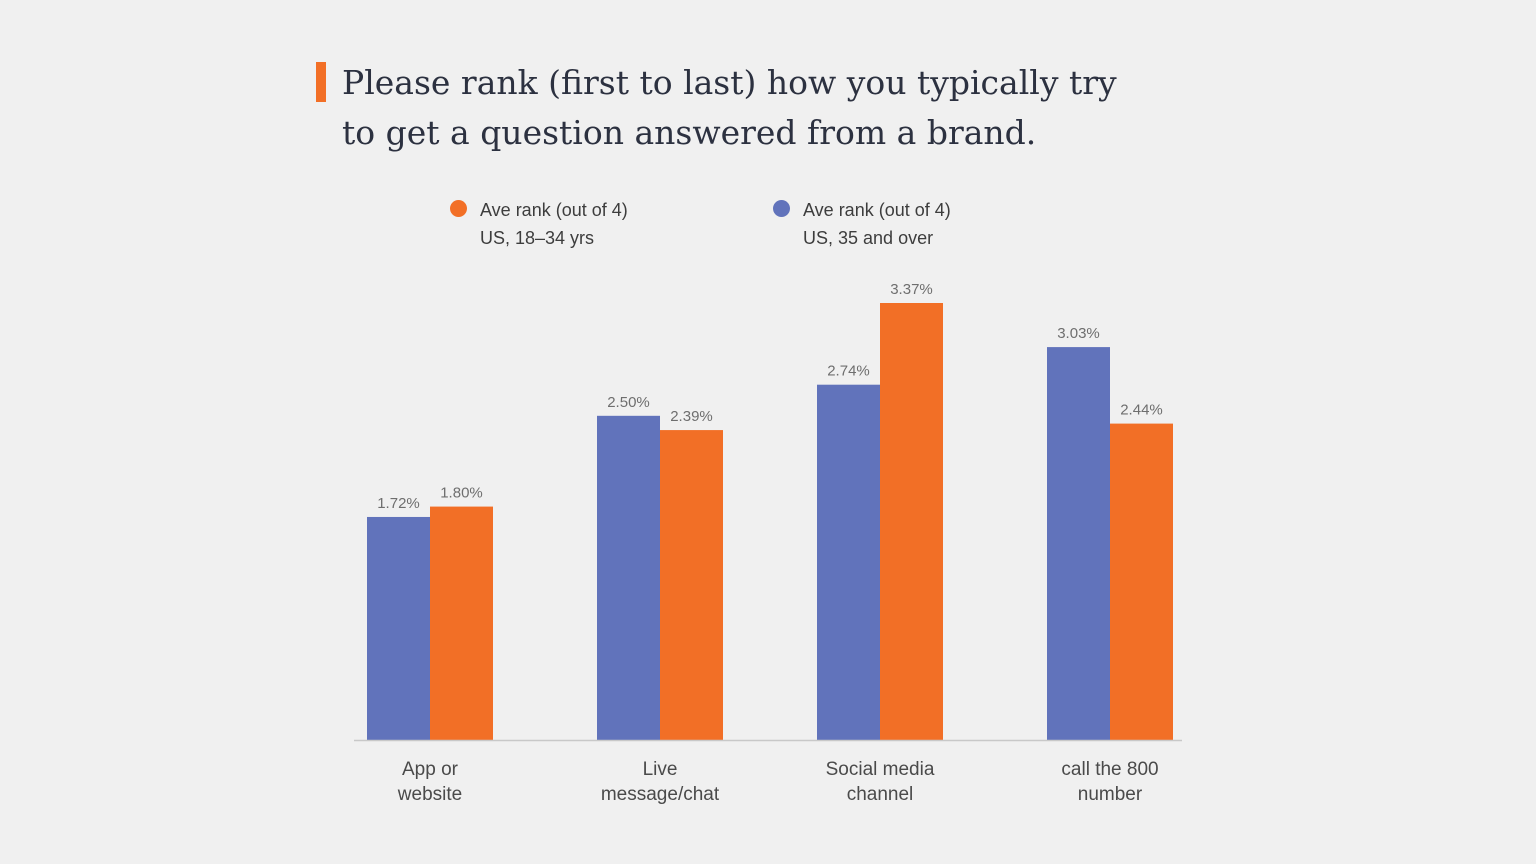  I want to click on category-label: call the 800, so click(1109, 769).